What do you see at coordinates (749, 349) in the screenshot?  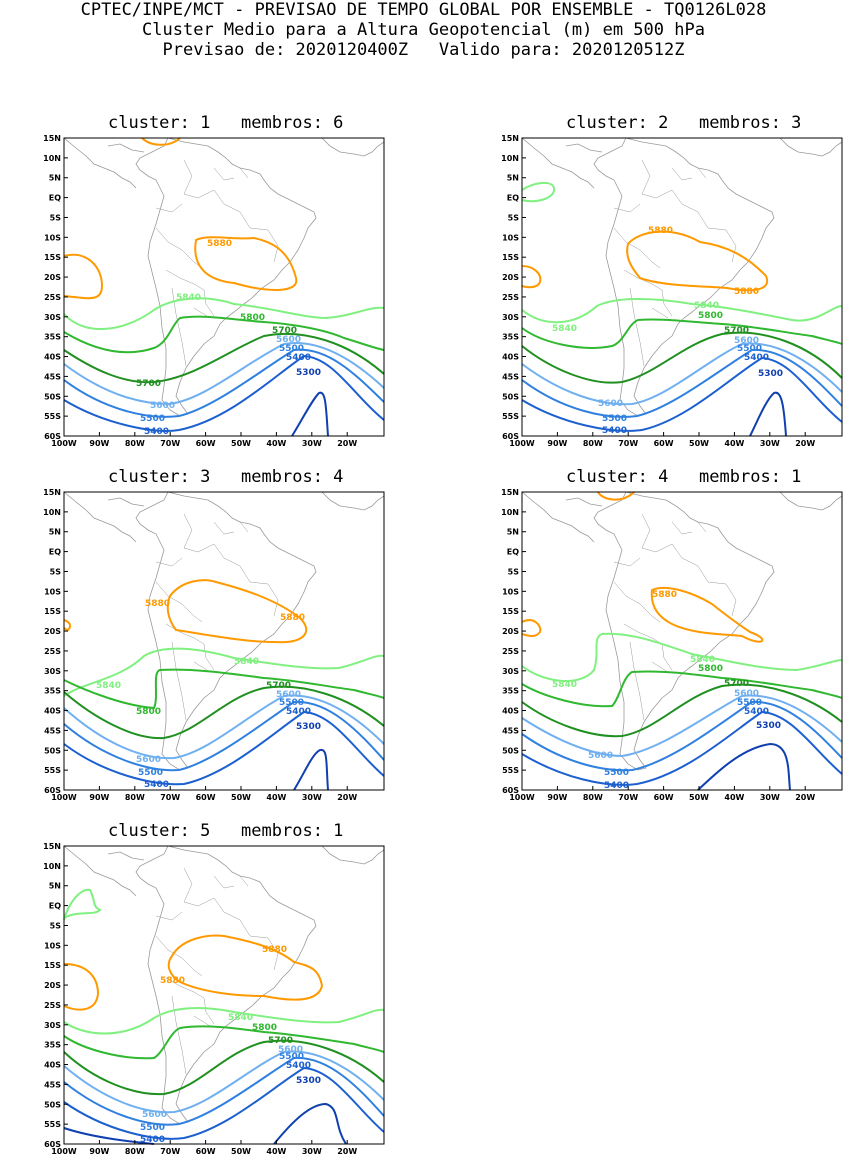 I see `label-5500-a: 5500` at bounding box center [749, 349].